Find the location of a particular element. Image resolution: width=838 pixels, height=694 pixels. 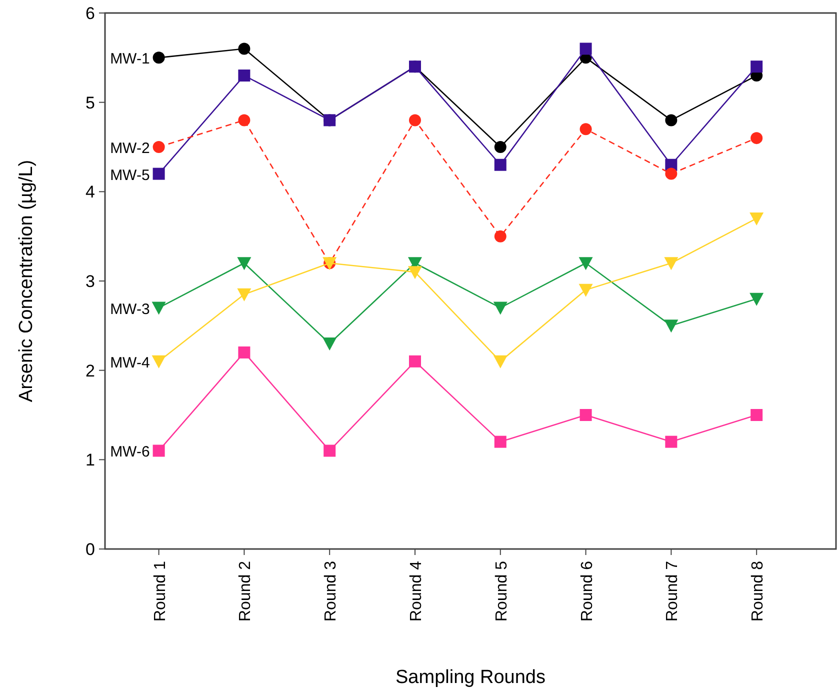

x-tick-label: Round 8 is located at coordinates (758, 591).